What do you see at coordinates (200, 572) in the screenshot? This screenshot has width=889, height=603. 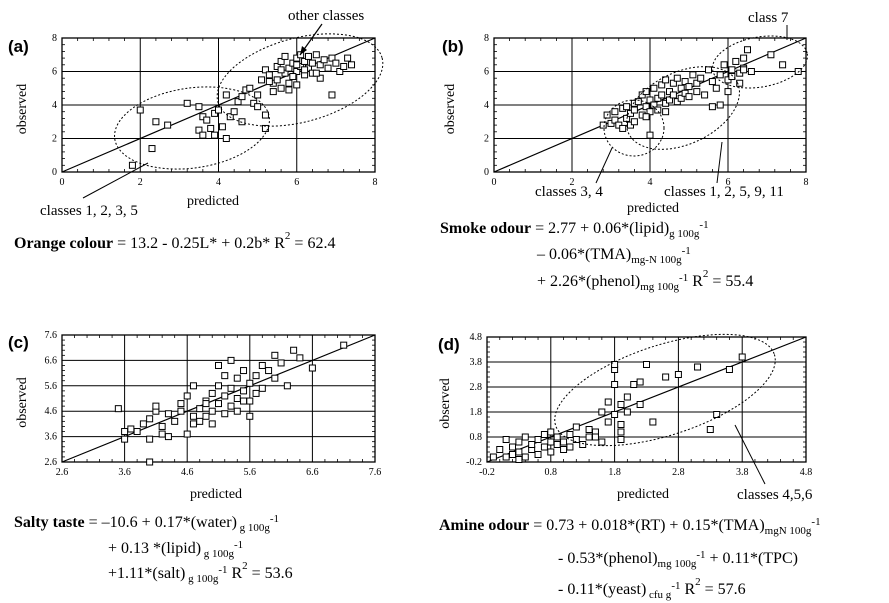 I see `p3-equation: +1.11*(salt) g 100g-1 R2 = 53.6` at bounding box center [200, 572].